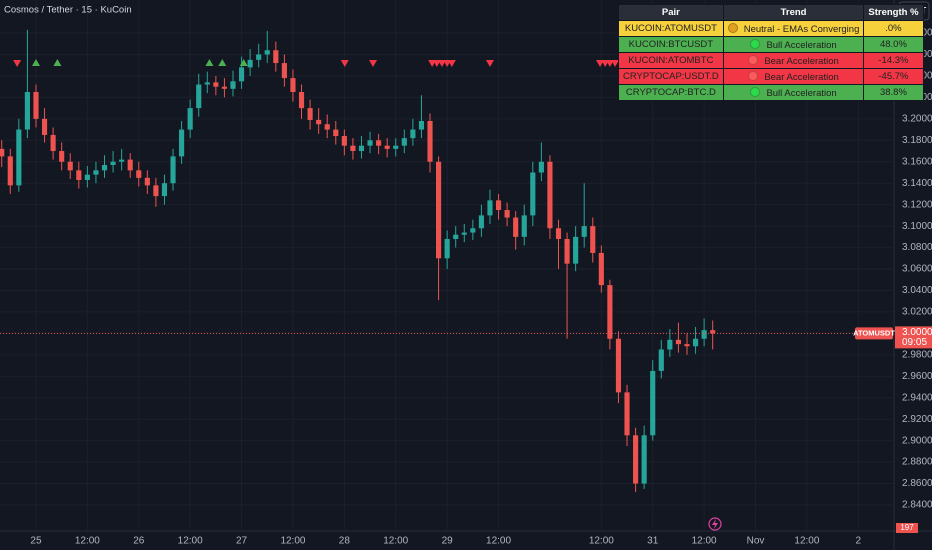 This screenshot has width=932, height=550. What do you see at coordinates (917, 483) in the screenshot?
I see `y-tick-label: 2.8600` at bounding box center [917, 483].